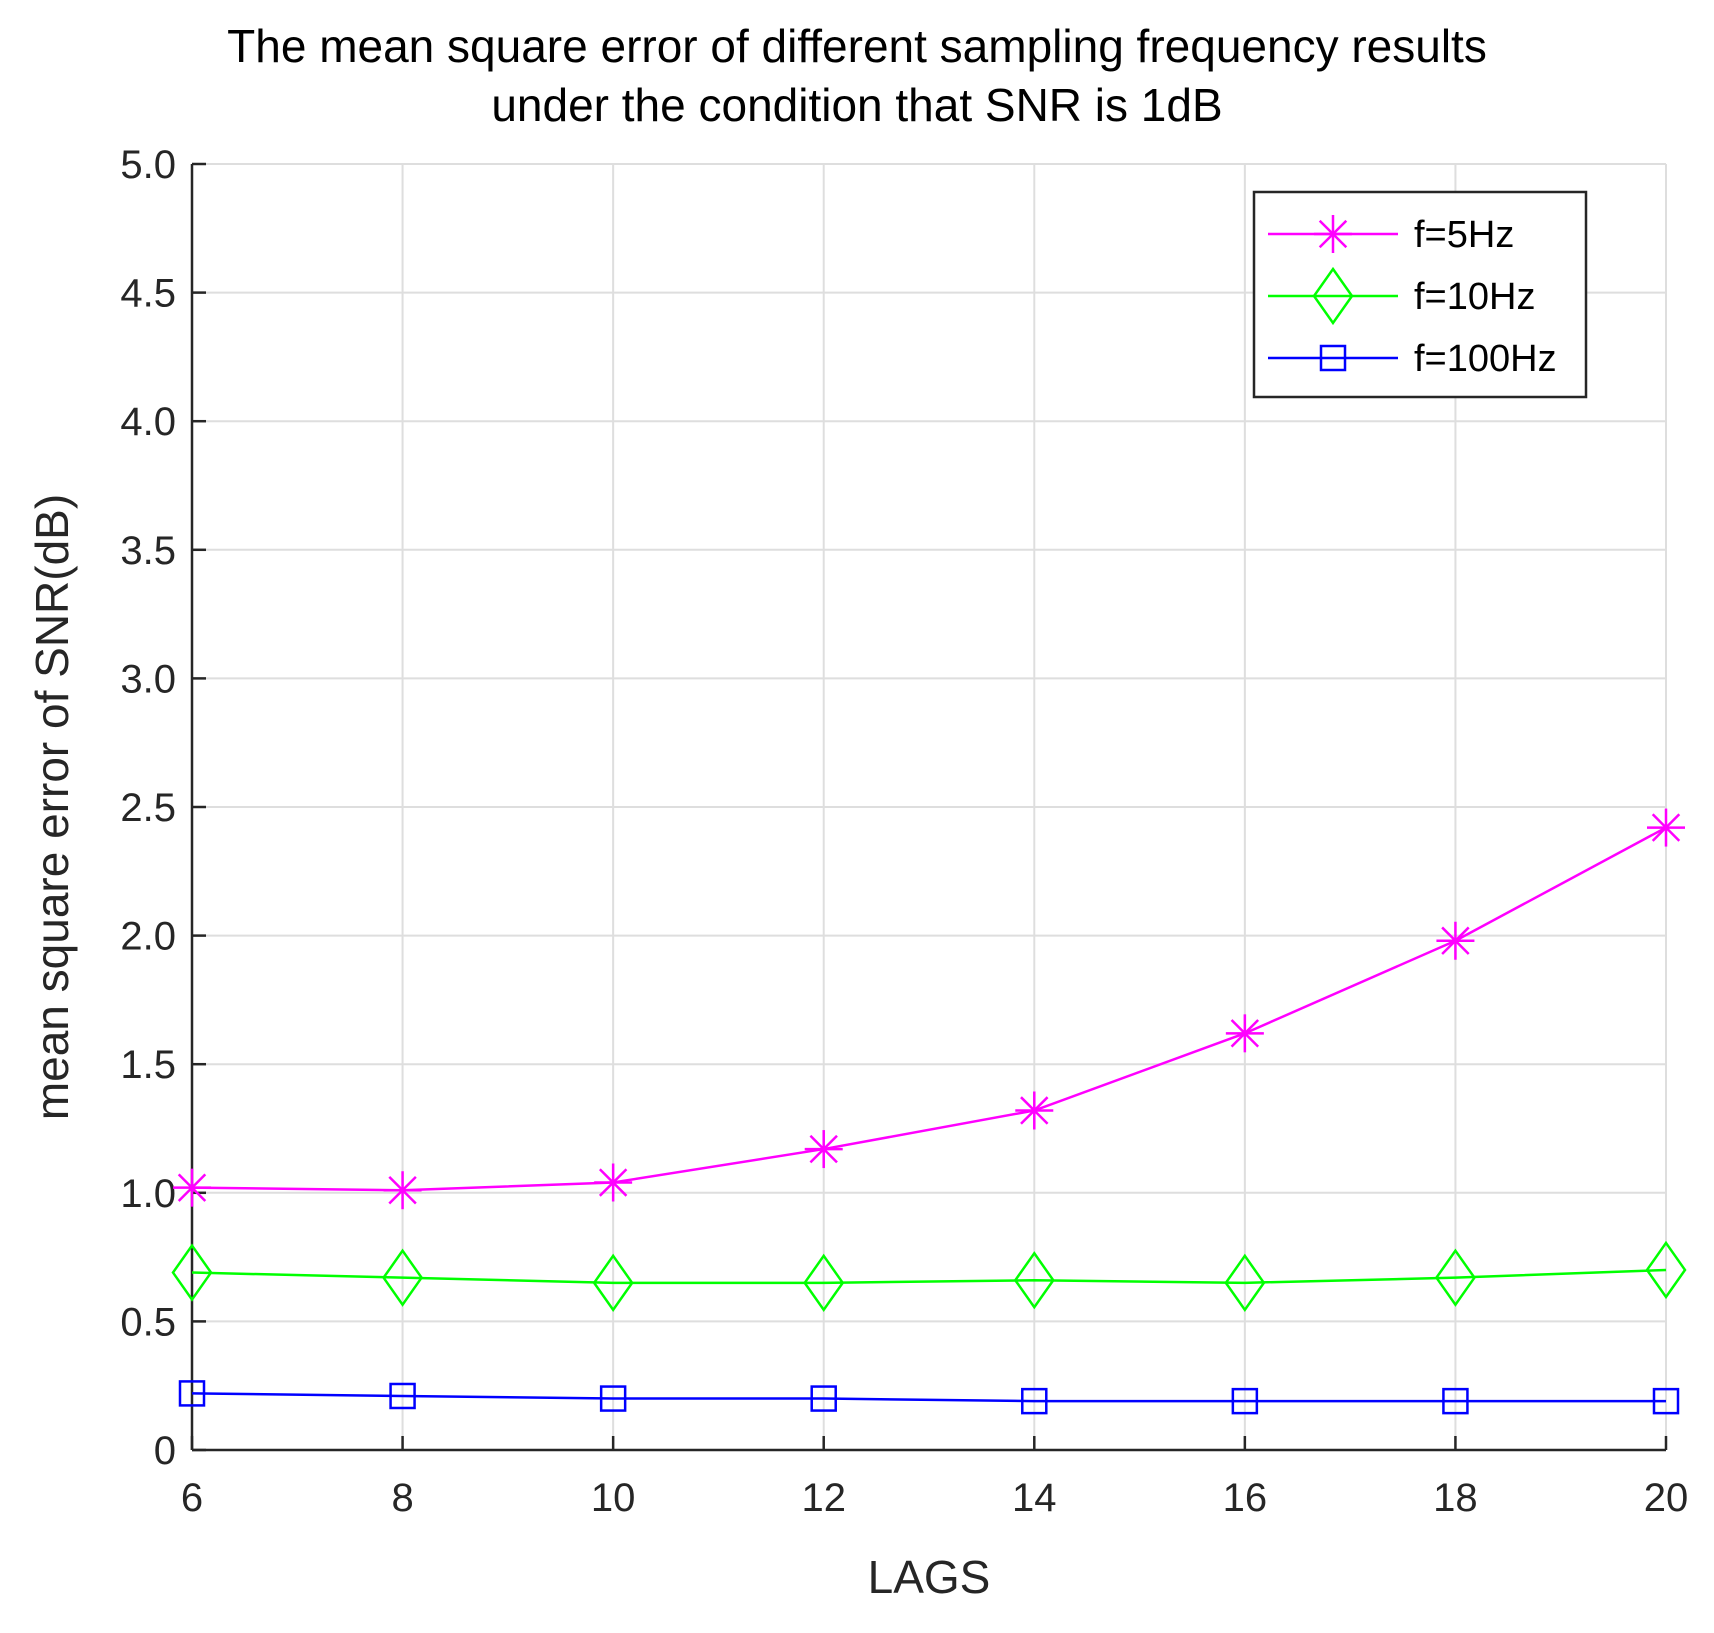  What do you see at coordinates (165, 1451) in the screenshot?
I see `y-tick-label: 0` at bounding box center [165, 1451].